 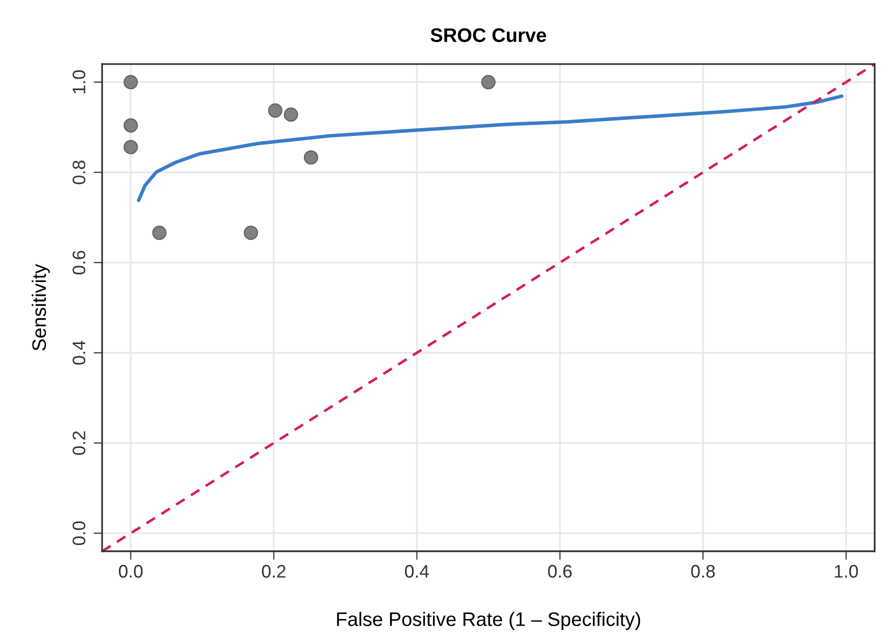 What do you see at coordinates (488, 621) in the screenshot?
I see `x-axis-title: False Positive Rate (1 – Specificity)` at bounding box center [488, 621].